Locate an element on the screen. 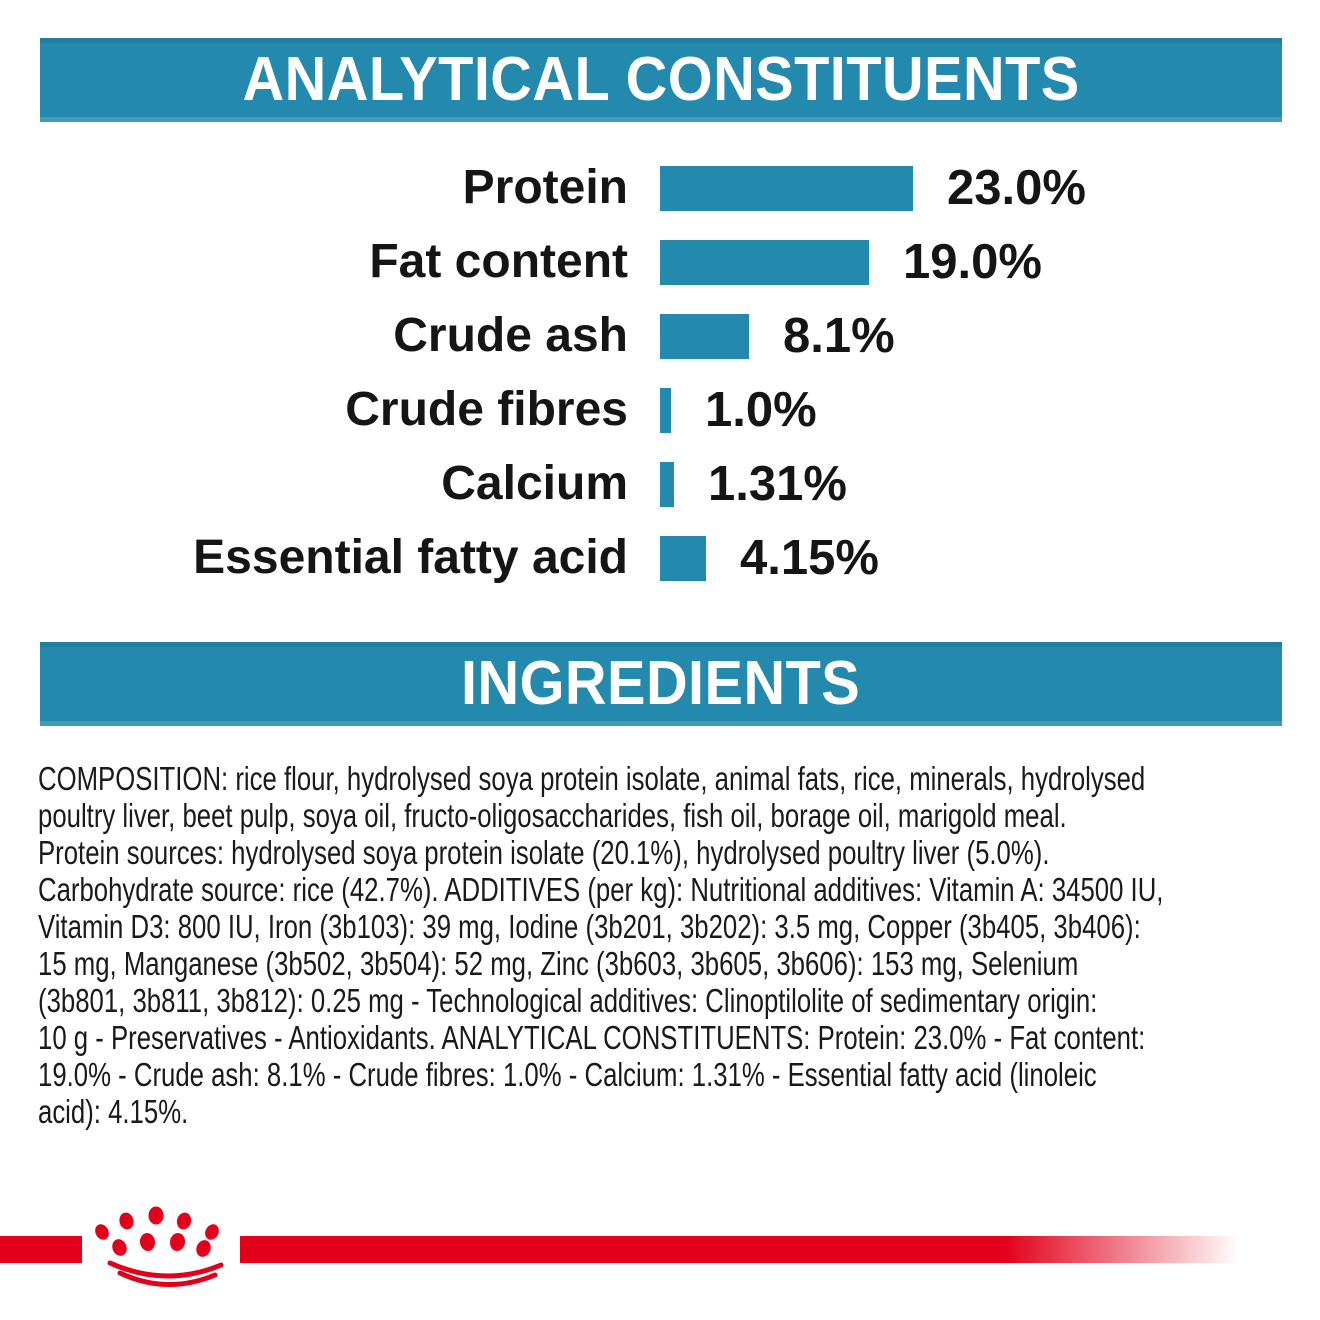 The image size is (1320, 1320). chart-row-calcium: Calcium 1.31% is located at coordinates (660, 484).